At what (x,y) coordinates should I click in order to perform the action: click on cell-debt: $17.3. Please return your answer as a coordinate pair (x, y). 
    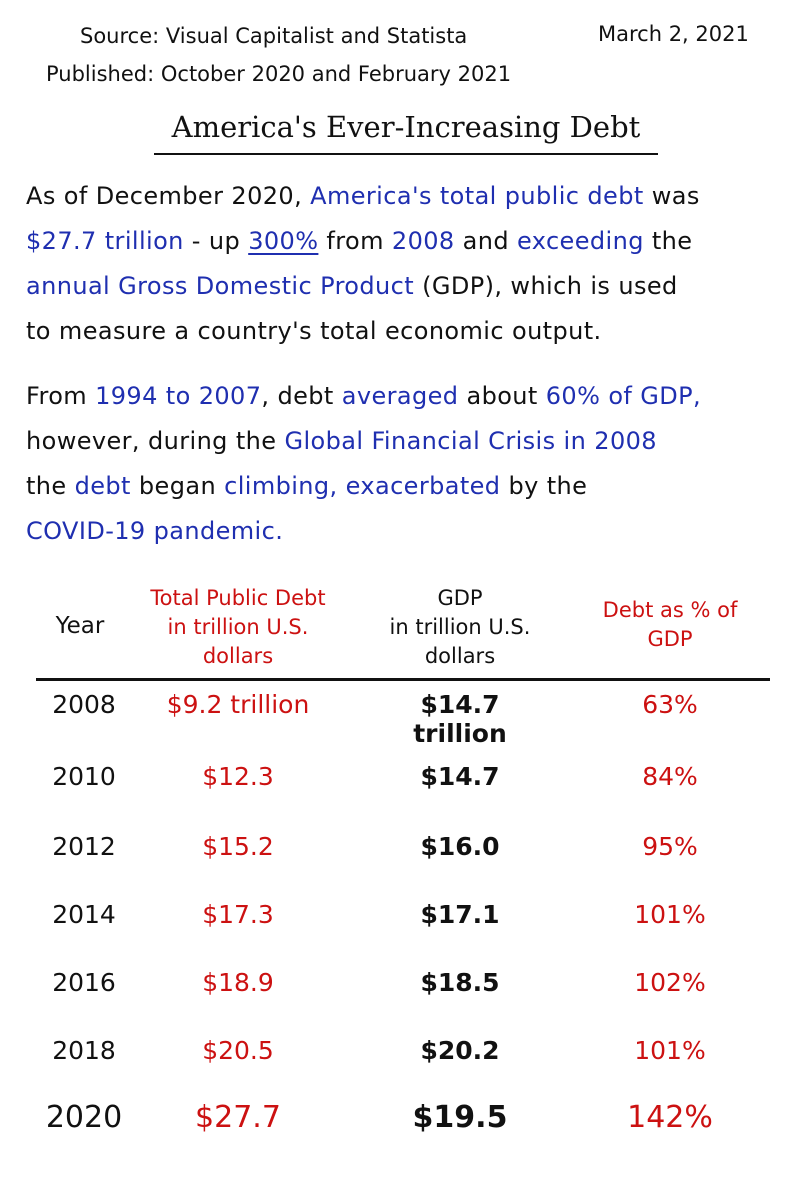
    Looking at the image, I should click on (238, 914).